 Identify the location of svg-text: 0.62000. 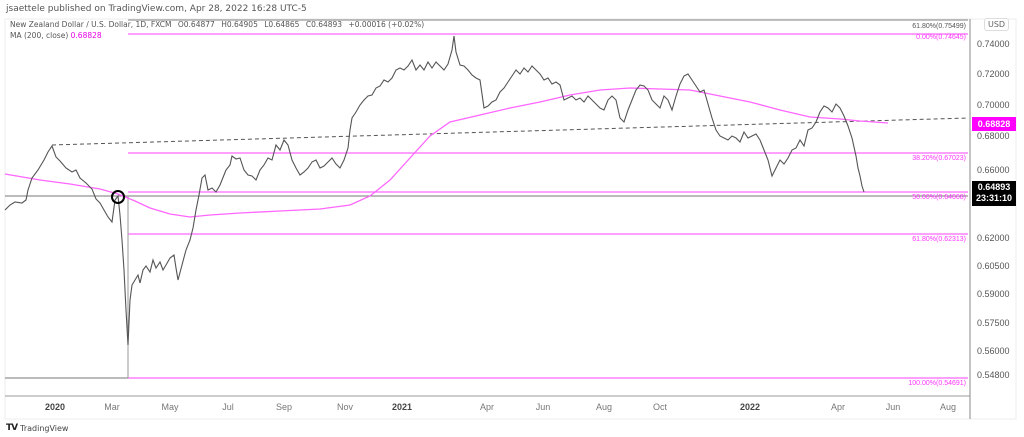
(993, 238).